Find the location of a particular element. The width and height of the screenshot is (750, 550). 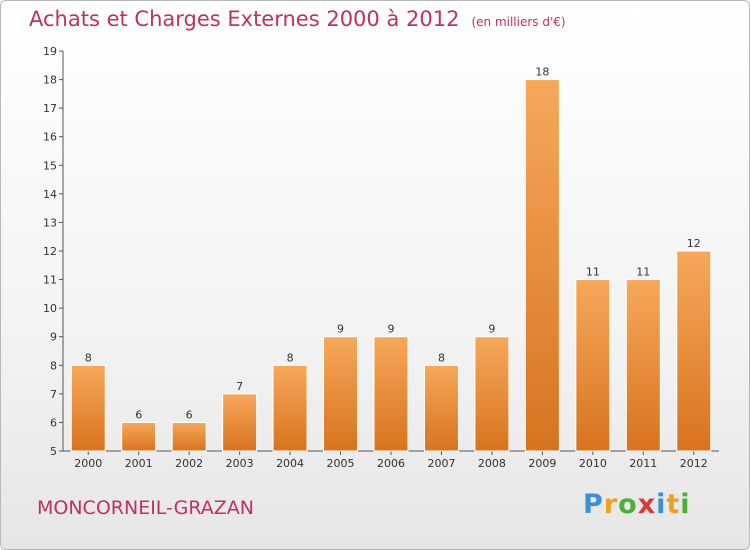

y-tick-label: 14 is located at coordinates (50, 194).